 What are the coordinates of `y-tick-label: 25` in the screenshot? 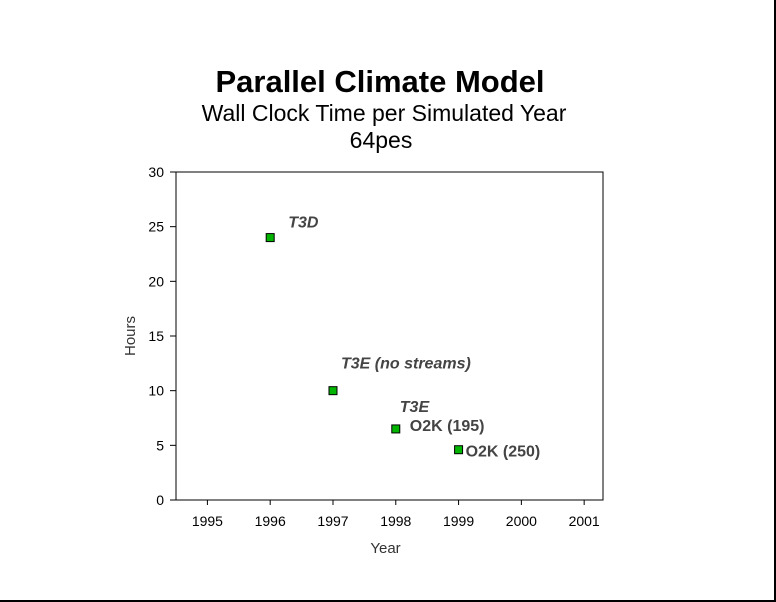 It's located at (156, 227).